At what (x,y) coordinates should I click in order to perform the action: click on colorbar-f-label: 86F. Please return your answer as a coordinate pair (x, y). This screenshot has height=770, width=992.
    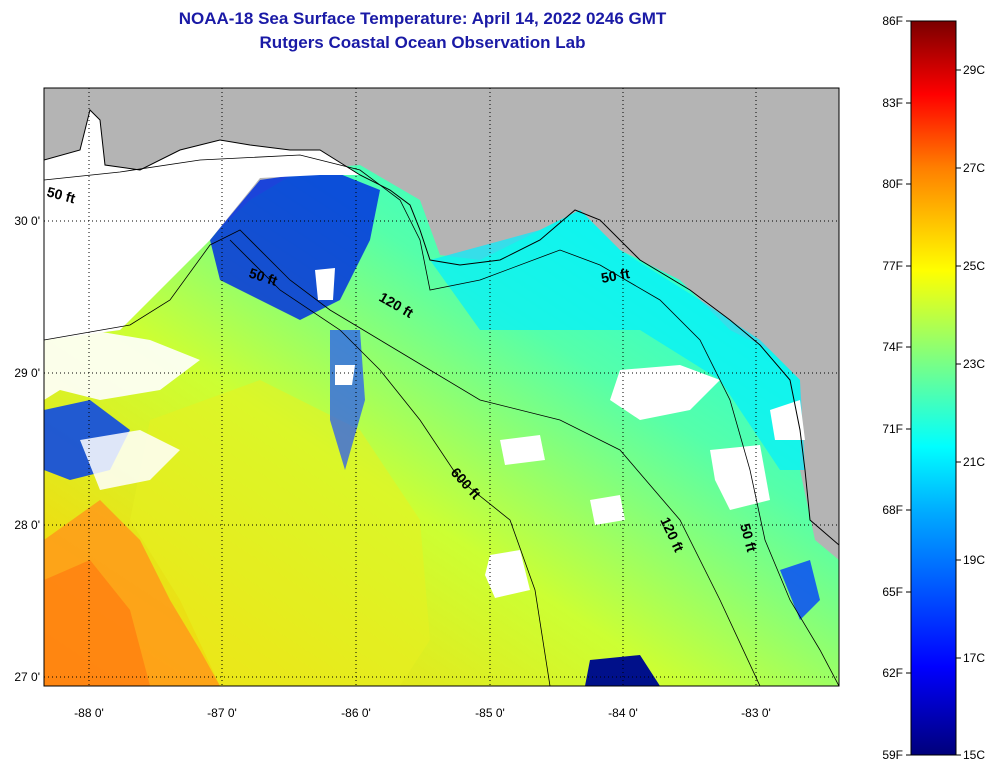
    Looking at the image, I should click on (892, 21).